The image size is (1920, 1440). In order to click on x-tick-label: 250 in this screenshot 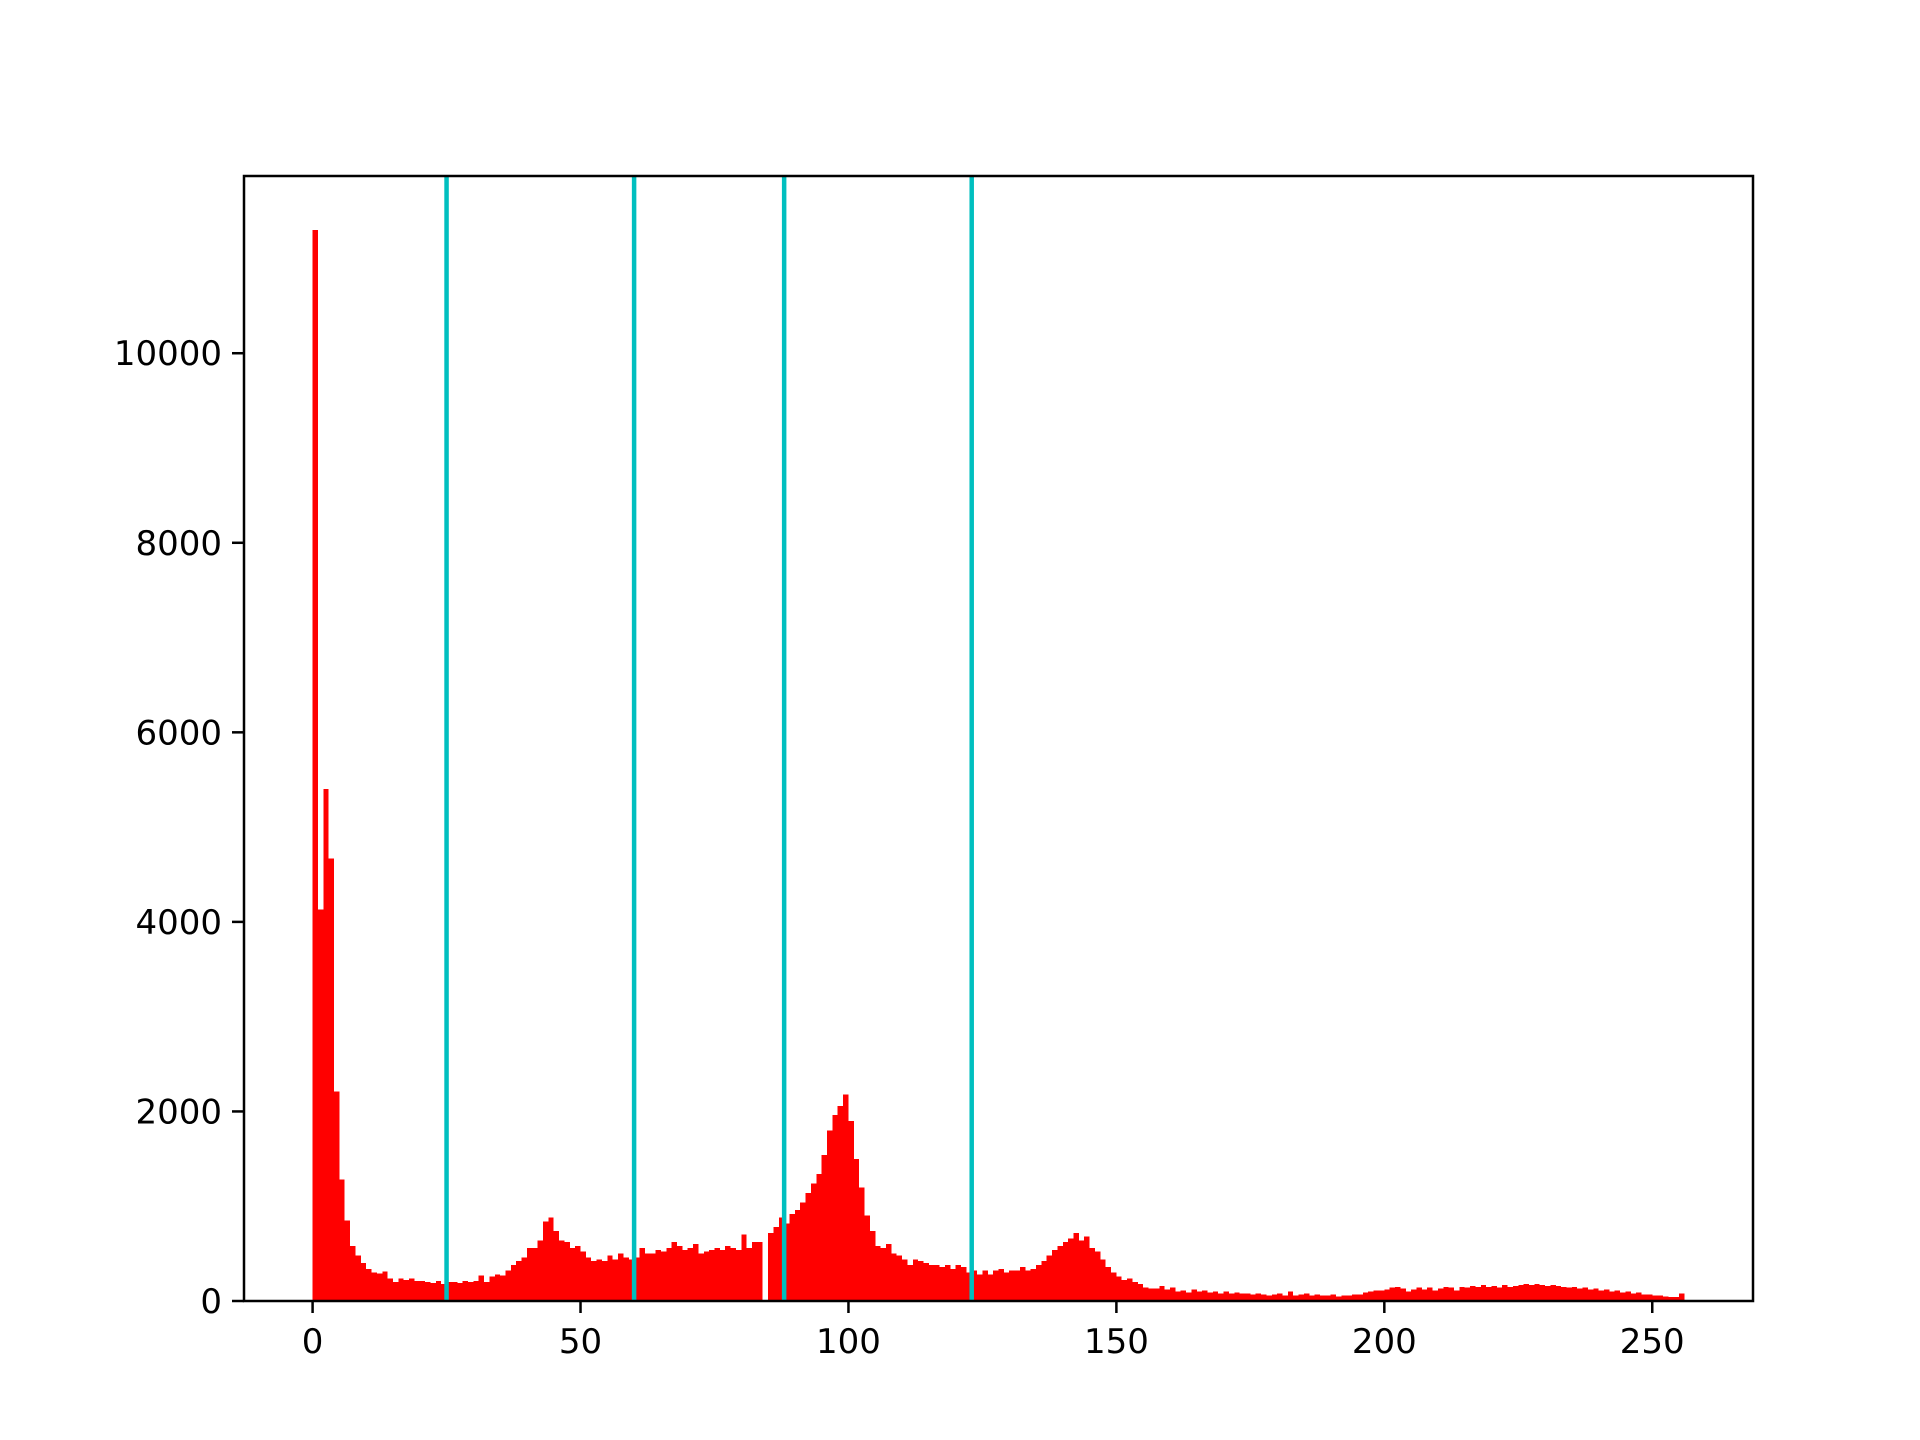, I will do `click(1652, 1342)`.